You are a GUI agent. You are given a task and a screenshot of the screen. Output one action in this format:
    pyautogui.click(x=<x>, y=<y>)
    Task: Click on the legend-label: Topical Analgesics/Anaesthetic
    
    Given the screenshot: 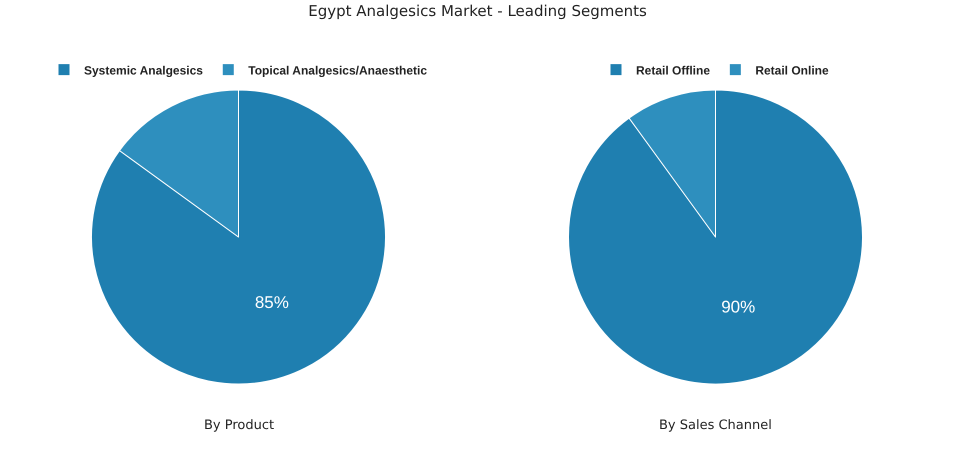 What is the action you would take?
    pyautogui.click(x=338, y=70)
    